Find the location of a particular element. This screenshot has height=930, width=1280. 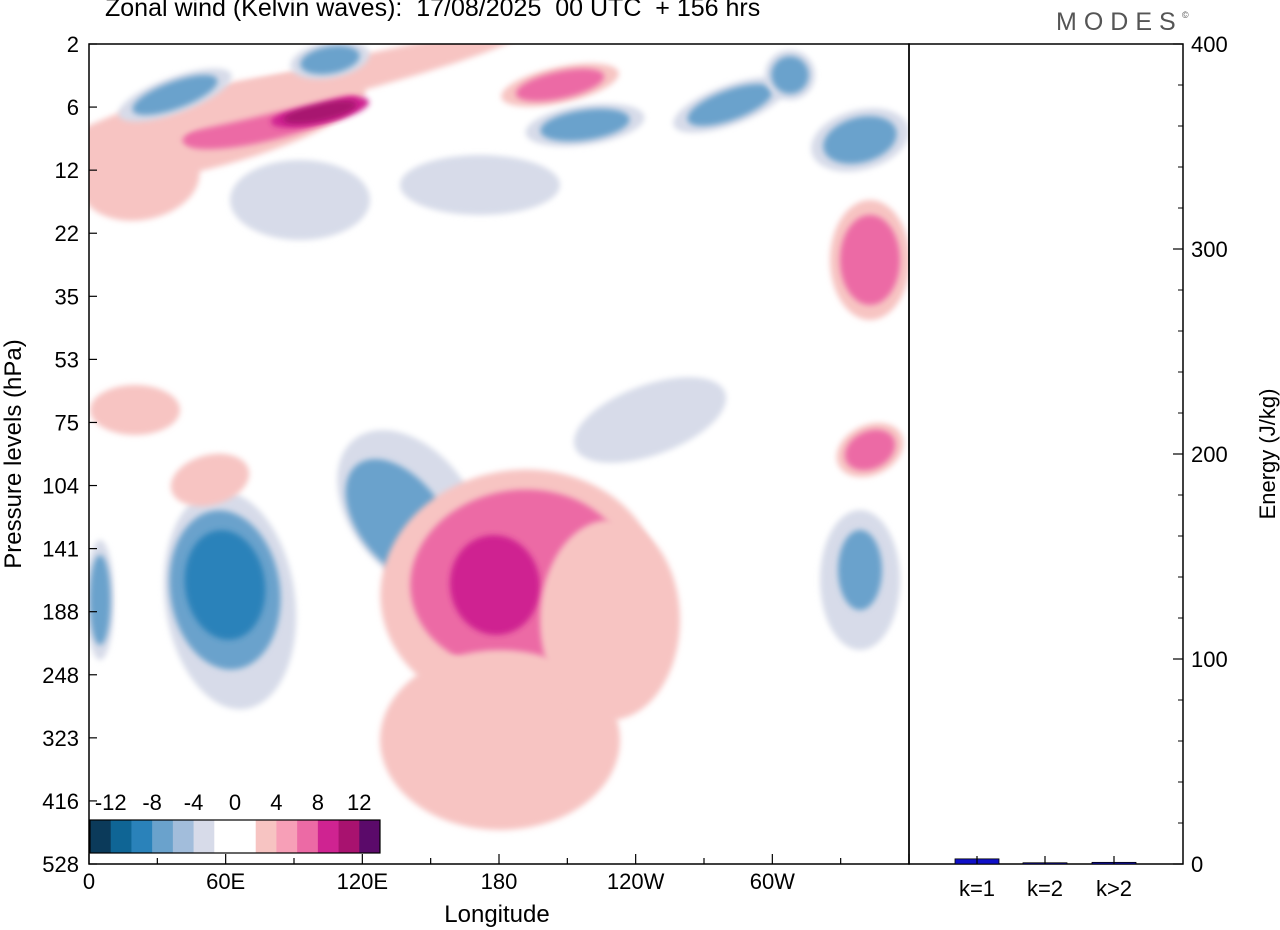

y-tick-label: 75 is located at coordinates (67, 422).